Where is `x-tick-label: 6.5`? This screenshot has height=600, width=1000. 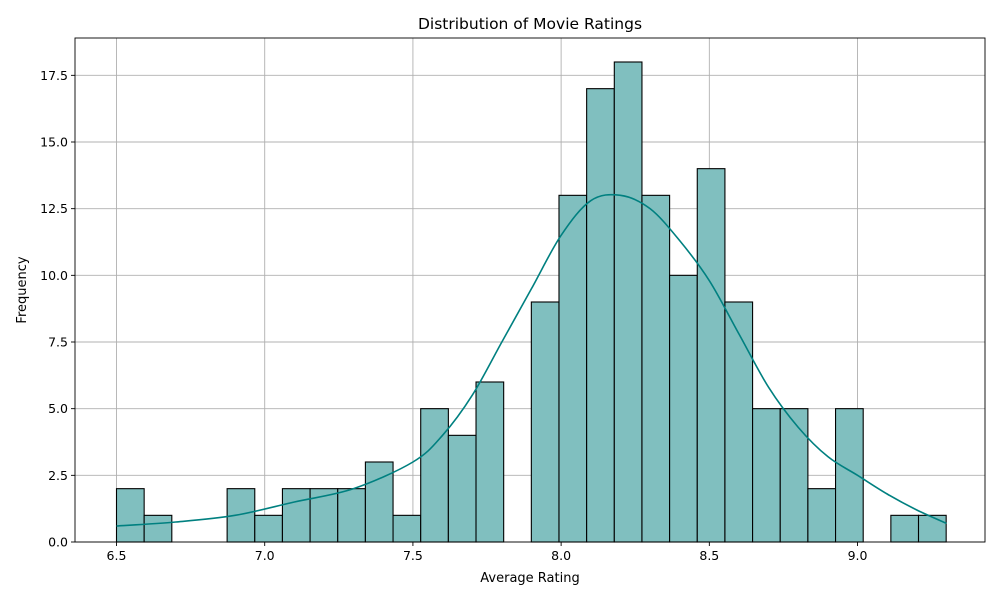
x-tick-label: 6.5 is located at coordinates (117, 555).